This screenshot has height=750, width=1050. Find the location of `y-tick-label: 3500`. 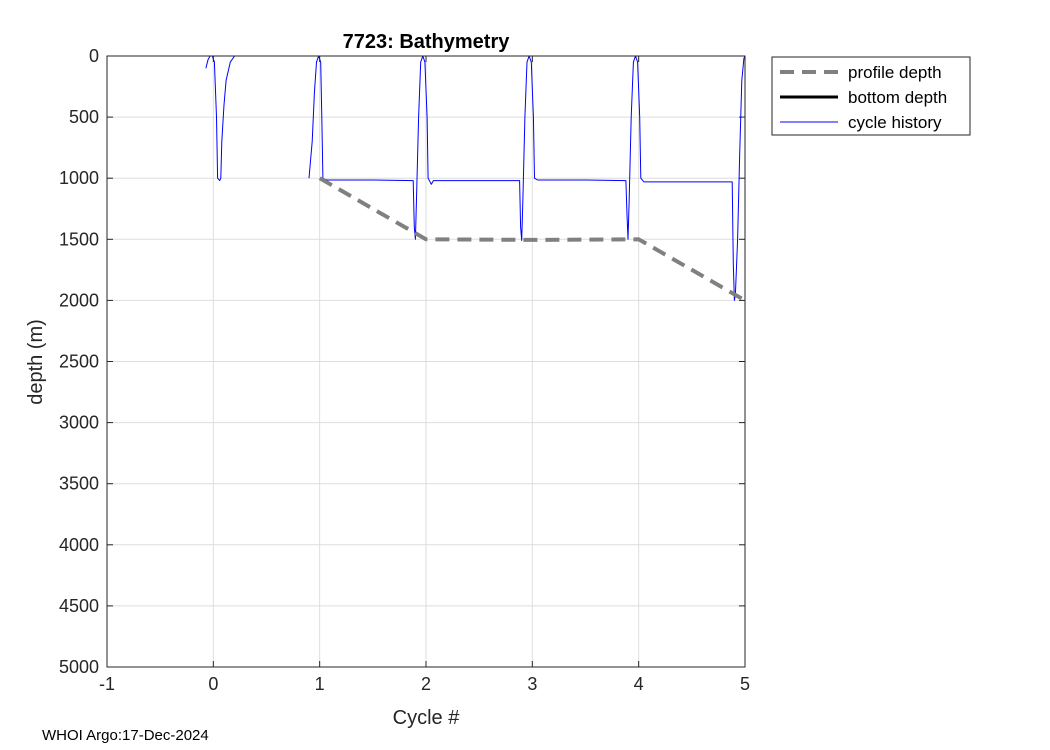

y-tick-label: 3500 is located at coordinates (79, 484).